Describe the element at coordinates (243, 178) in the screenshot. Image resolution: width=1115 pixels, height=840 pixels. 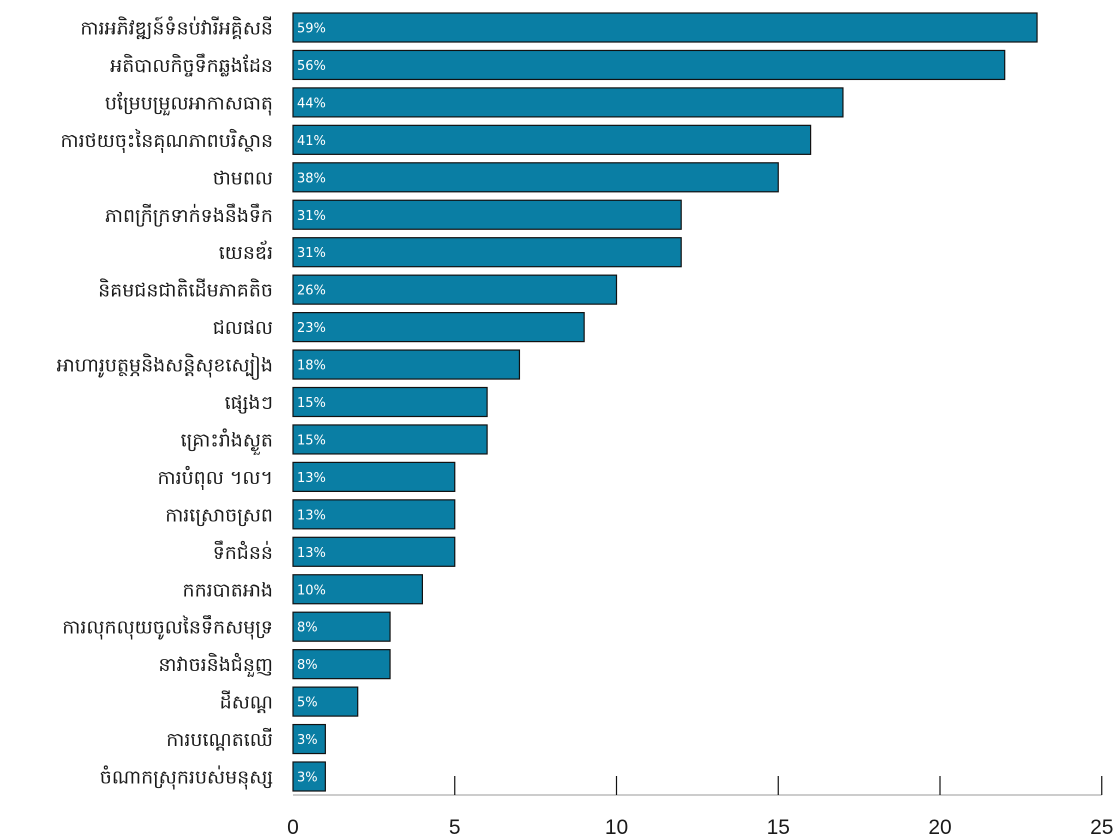
I see `category-label: ថាមពល` at that location.